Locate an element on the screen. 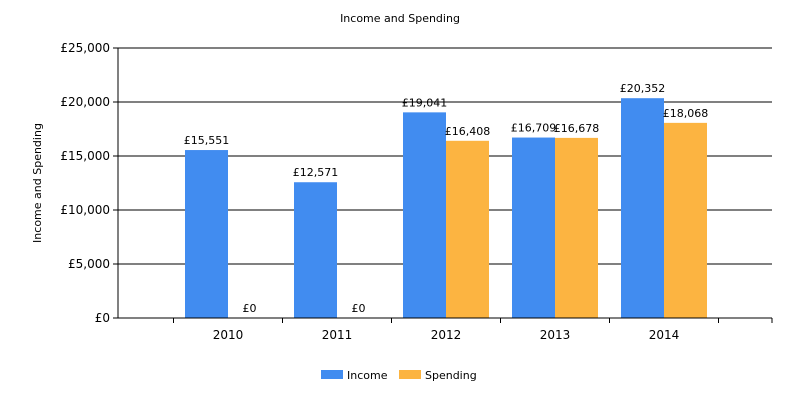 The height and width of the screenshot is (400, 800). legend: Income Spending is located at coordinates (399, 375).